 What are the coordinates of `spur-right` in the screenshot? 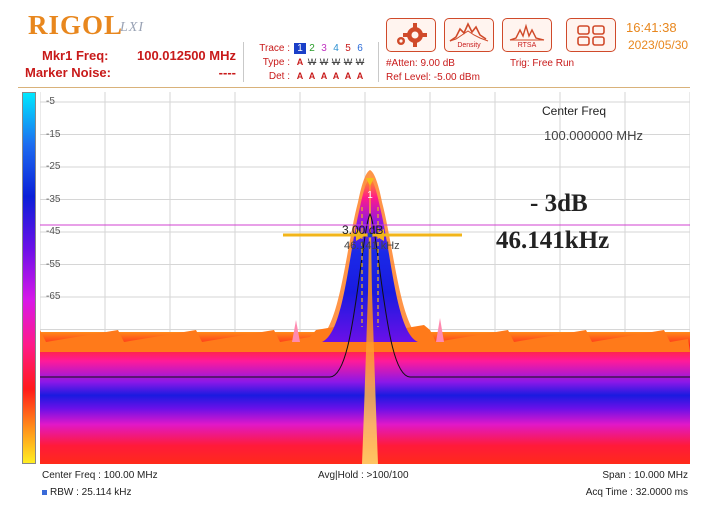 It's located at (440, 330).